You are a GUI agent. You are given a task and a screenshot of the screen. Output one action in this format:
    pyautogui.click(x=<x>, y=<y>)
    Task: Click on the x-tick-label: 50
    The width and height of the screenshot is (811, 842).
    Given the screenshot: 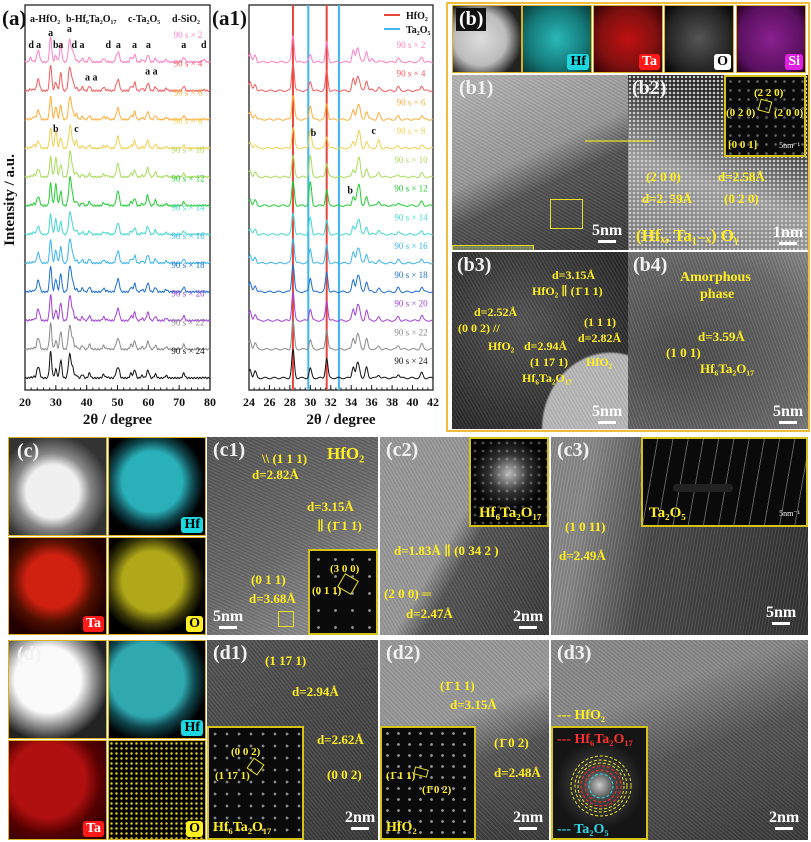 What is the action you would take?
    pyautogui.click(x=118, y=402)
    